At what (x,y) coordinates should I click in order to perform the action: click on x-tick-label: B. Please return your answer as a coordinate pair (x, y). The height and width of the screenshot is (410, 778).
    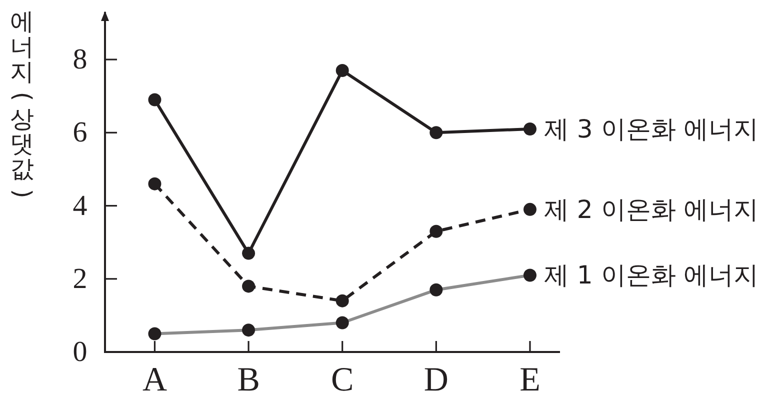
    Looking at the image, I should click on (248, 380).